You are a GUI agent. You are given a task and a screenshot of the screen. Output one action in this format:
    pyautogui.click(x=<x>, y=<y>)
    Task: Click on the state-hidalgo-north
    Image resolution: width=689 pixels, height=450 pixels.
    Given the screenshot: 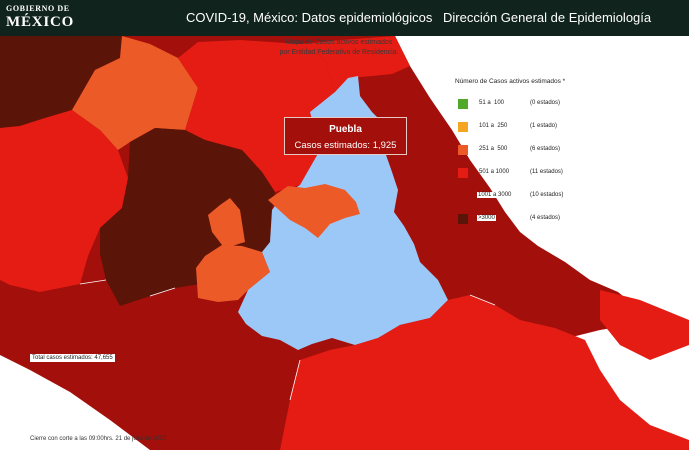 What is the action you would take?
    pyautogui.click(x=355, y=64)
    